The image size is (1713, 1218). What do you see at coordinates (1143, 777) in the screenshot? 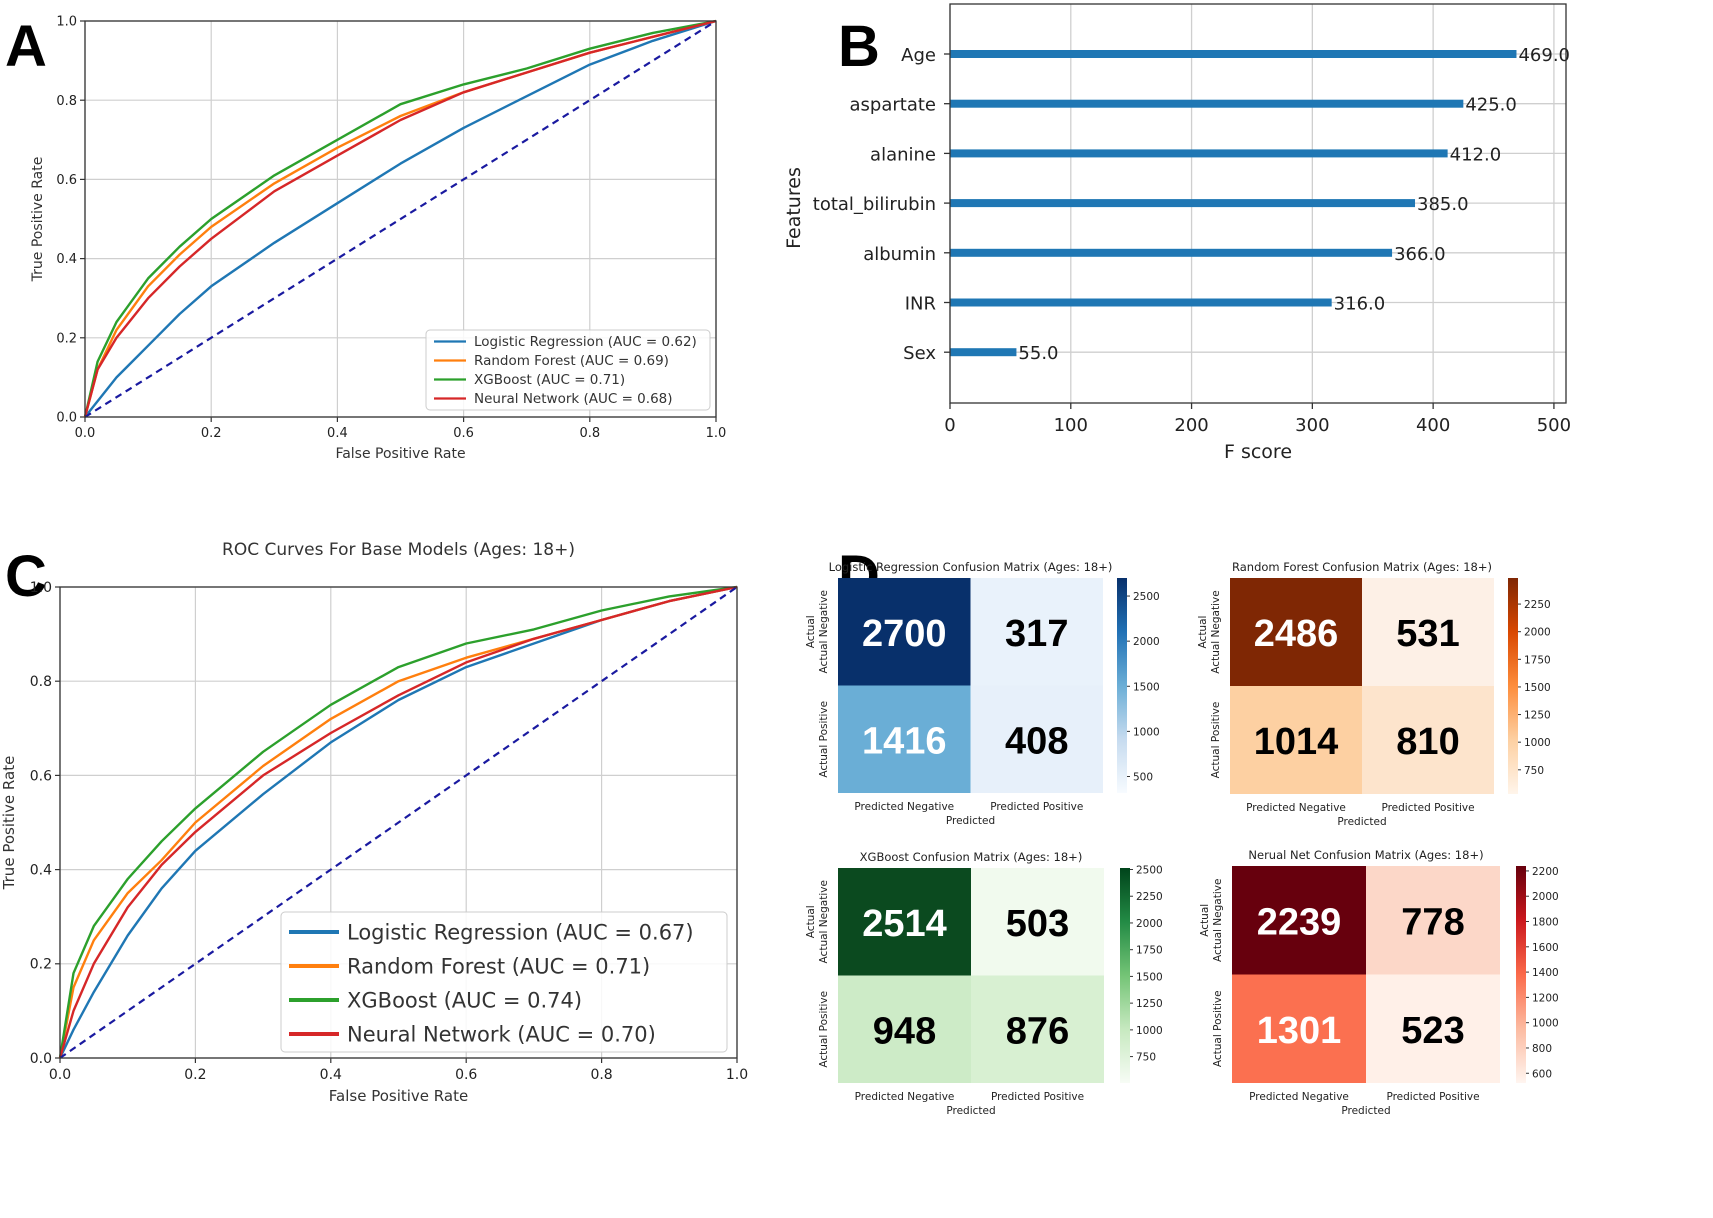
I see `colorbar-tick-label: 500` at bounding box center [1143, 777].